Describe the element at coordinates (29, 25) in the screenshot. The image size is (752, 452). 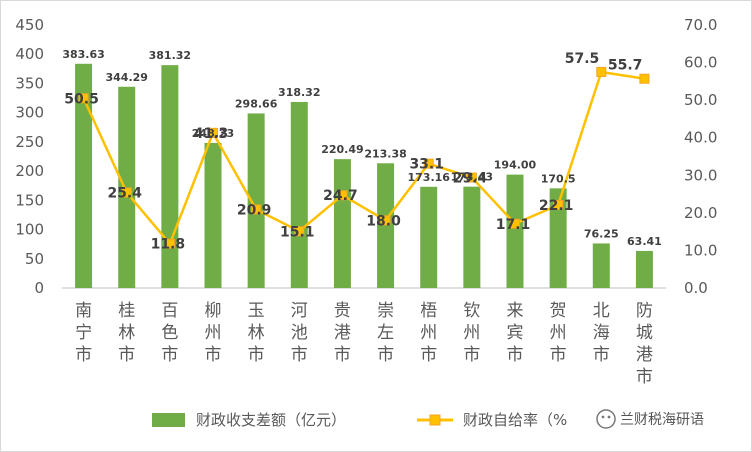
I see `left-tick-label: 450` at that location.